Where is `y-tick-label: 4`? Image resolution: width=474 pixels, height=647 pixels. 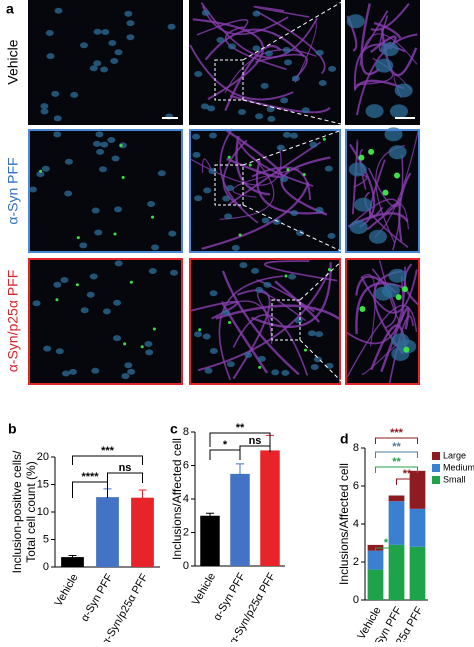
y-tick-label: 4 is located at coordinates (356, 524).